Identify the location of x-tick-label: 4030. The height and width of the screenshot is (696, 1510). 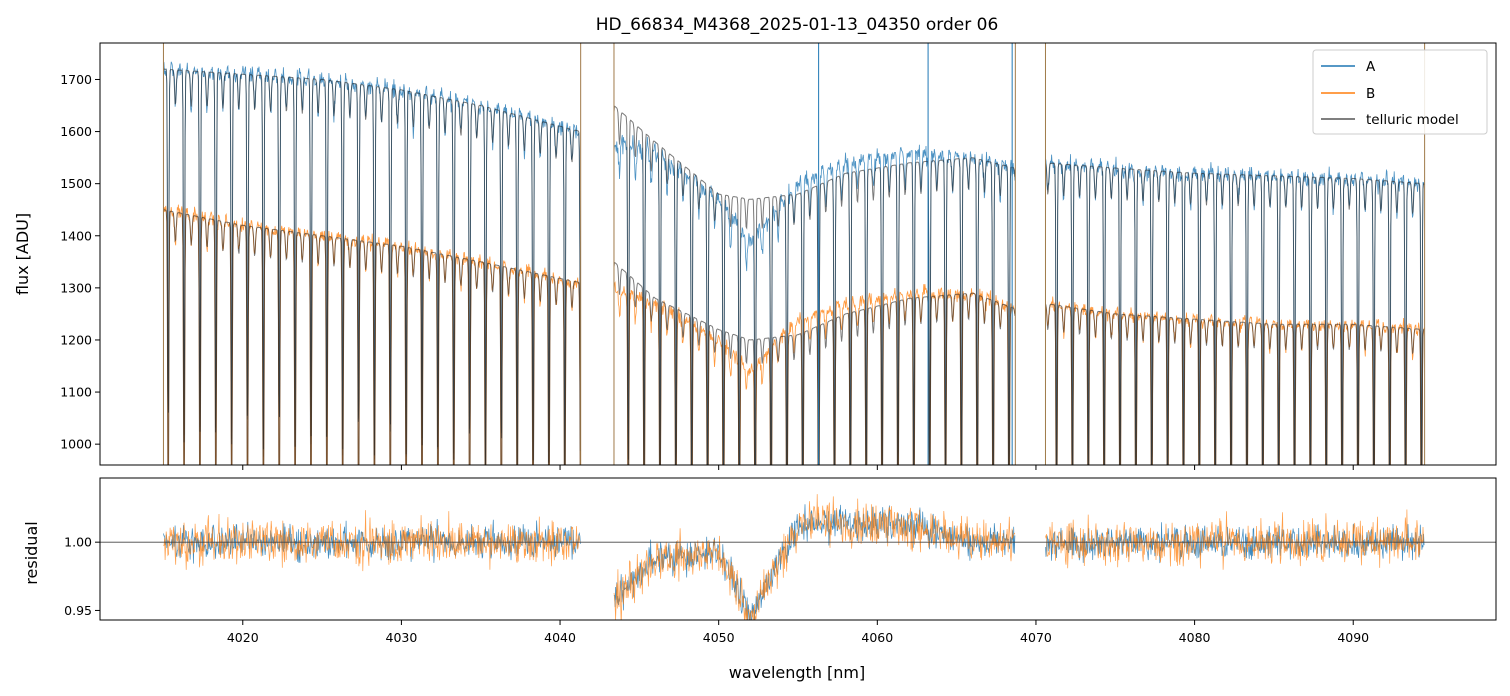
(402, 637).